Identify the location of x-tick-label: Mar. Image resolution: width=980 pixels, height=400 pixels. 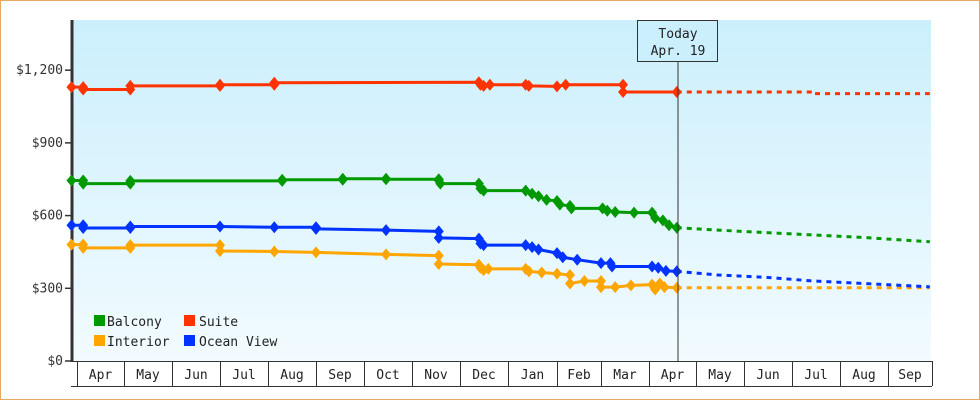
(625, 375).